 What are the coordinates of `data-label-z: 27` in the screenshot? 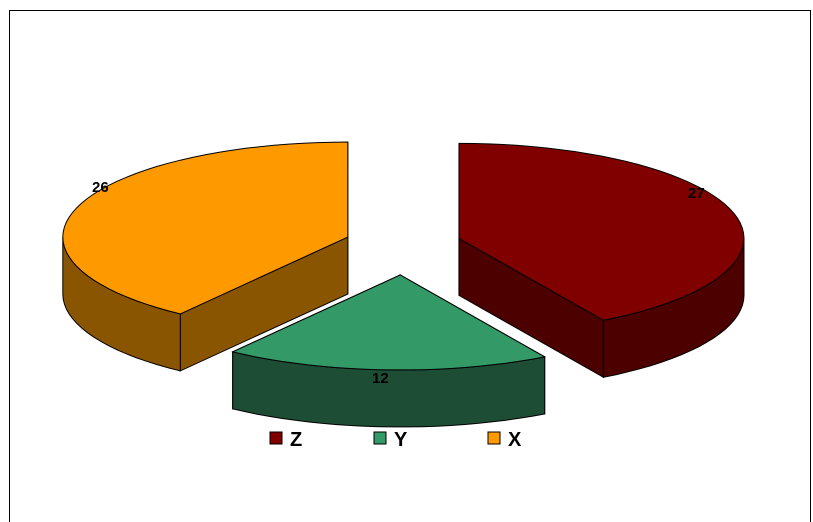 It's located at (696, 193).